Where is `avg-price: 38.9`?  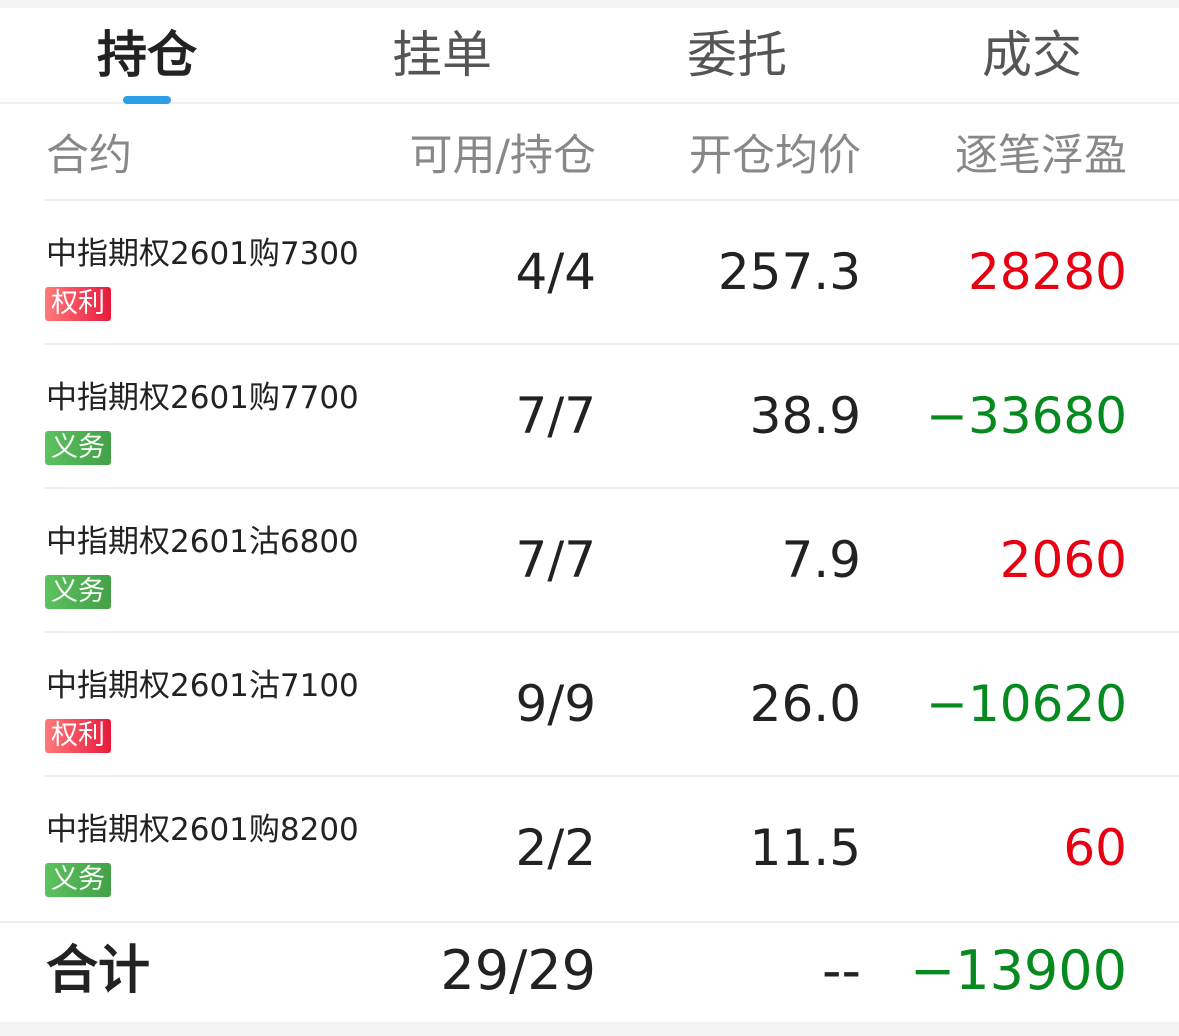
avg-price: 38.9 is located at coordinates (805, 416).